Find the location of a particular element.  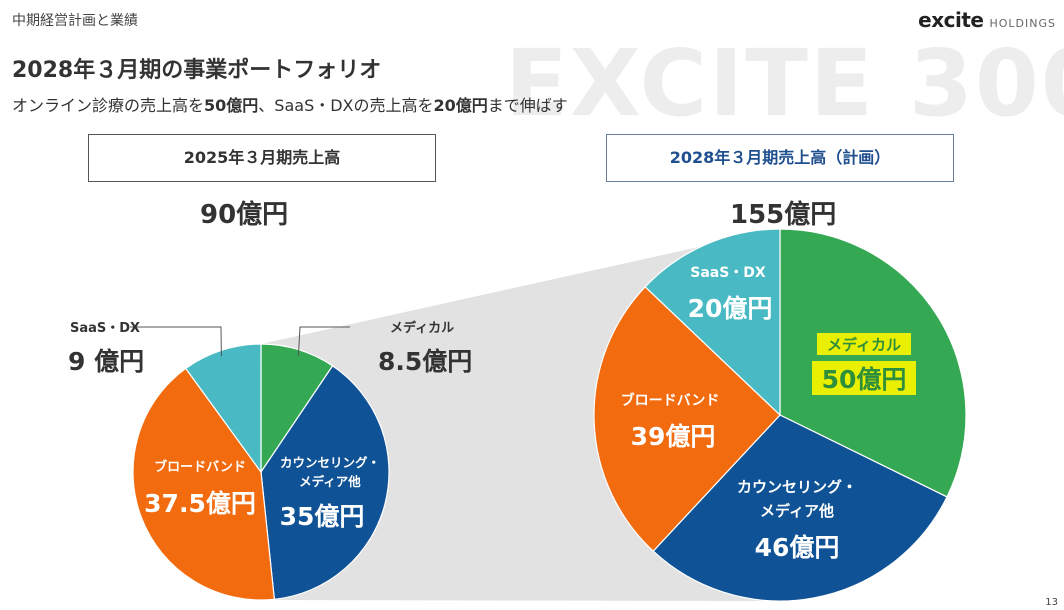

pie2-label-value: 50億円 is located at coordinates (864, 379).